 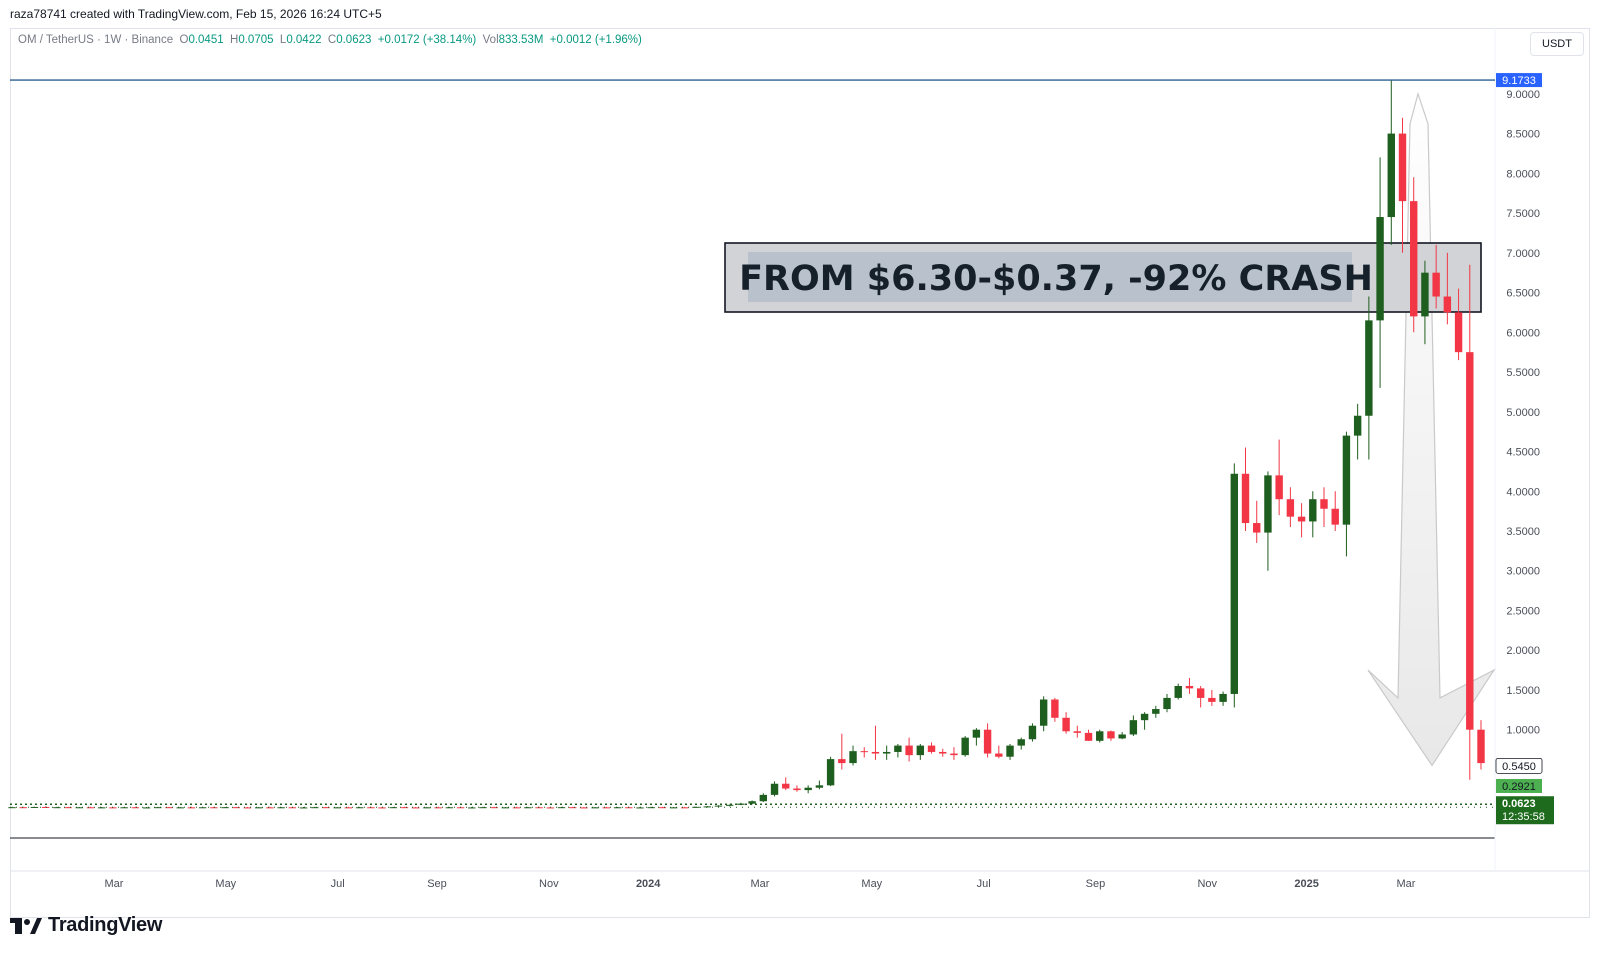 I want to click on currency-selector: USDT, so click(x=1557, y=44).